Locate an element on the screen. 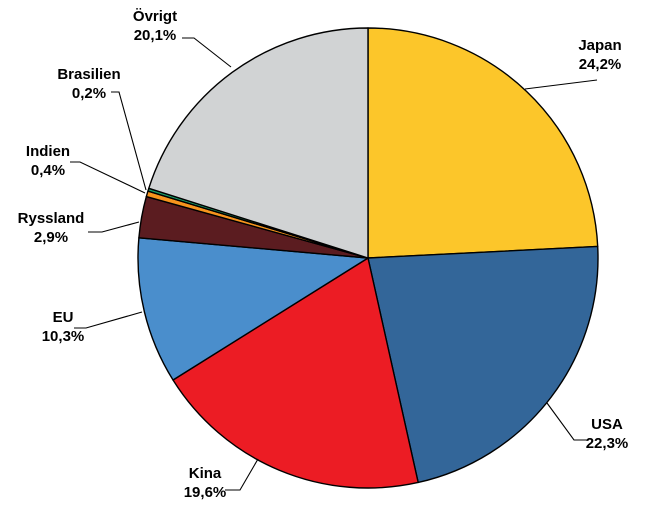 The width and height of the screenshot is (645, 512). slice-value-japan: 24,2% is located at coordinates (600, 64).